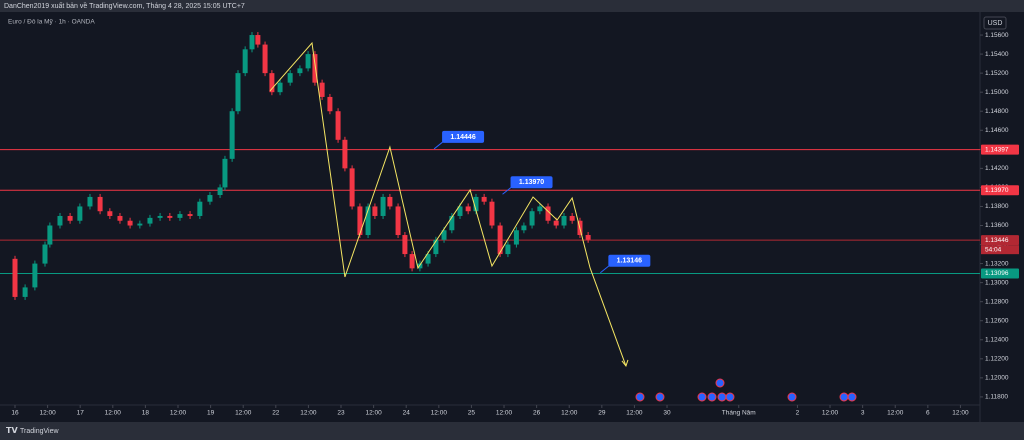 The image size is (1024, 440). Describe the element at coordinates (798, 413) in the screenshot. I see `x-tick-label: 2` at that location.